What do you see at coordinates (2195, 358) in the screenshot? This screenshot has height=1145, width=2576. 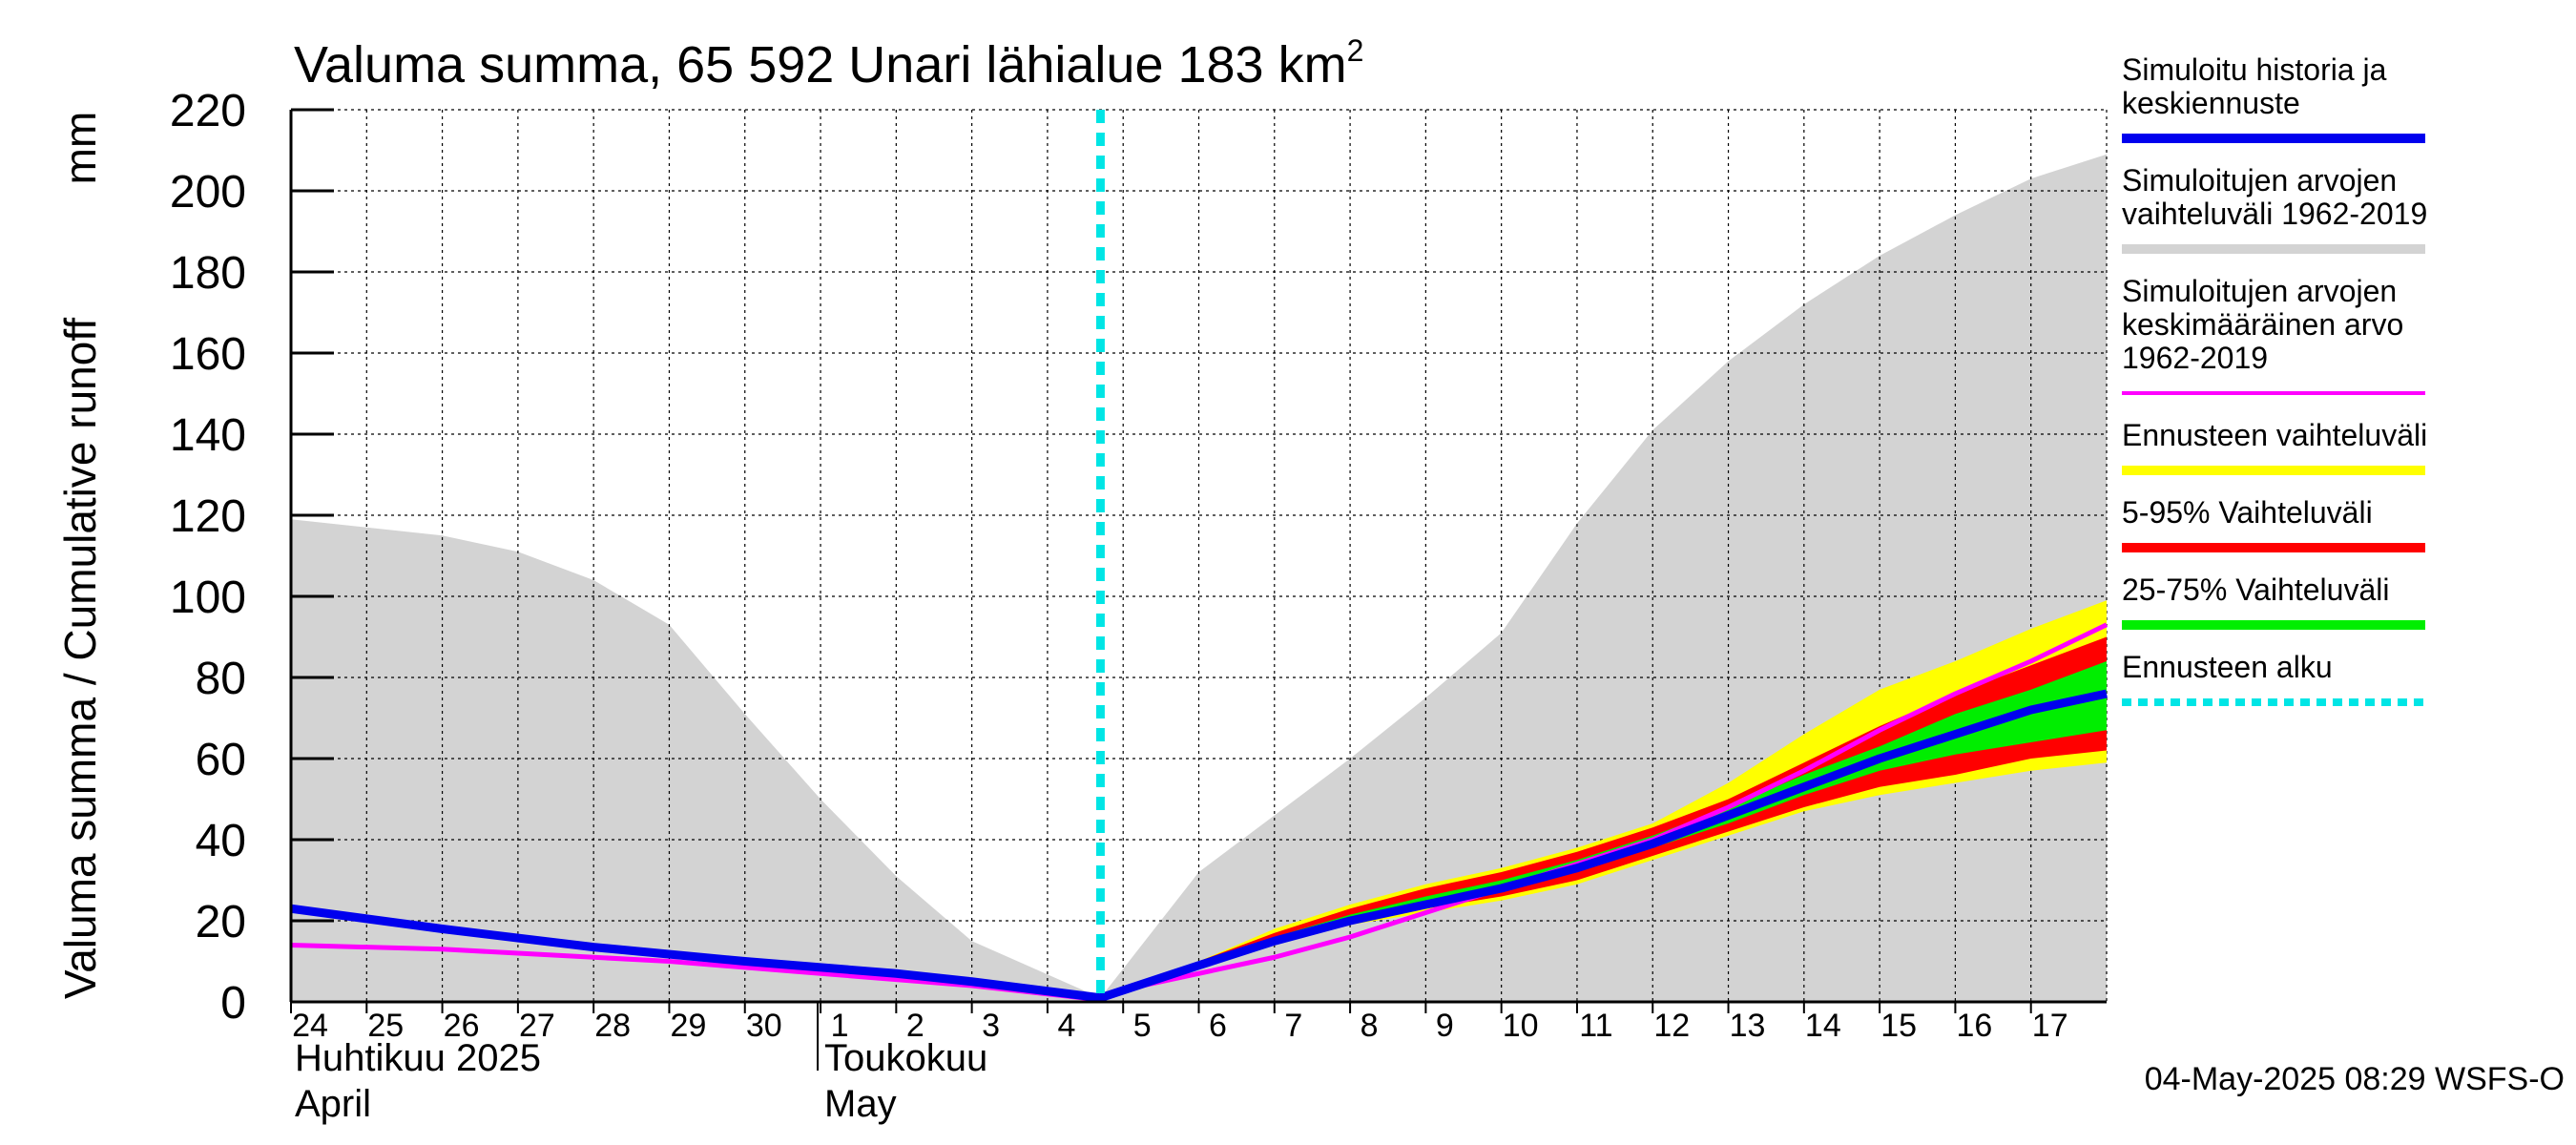 I see `legend-label: 1962-2019` at bounding box center [2195, 358].